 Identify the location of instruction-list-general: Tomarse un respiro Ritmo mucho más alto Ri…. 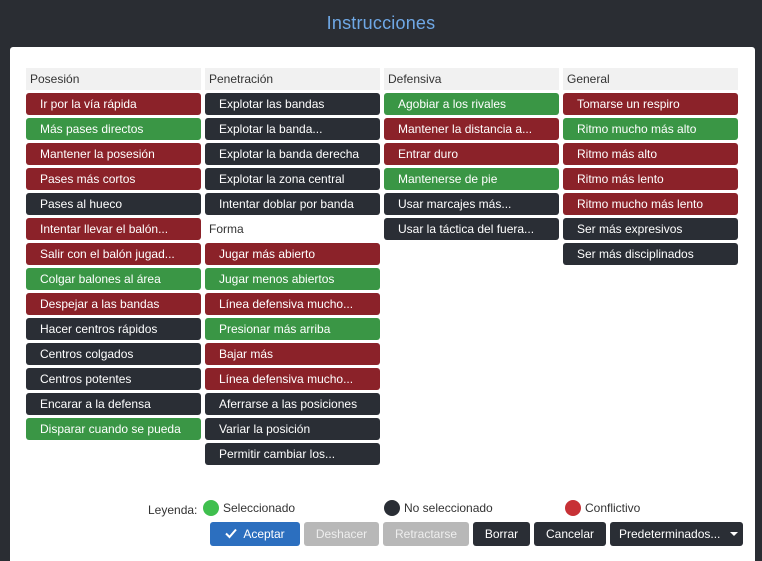
(650, 179).